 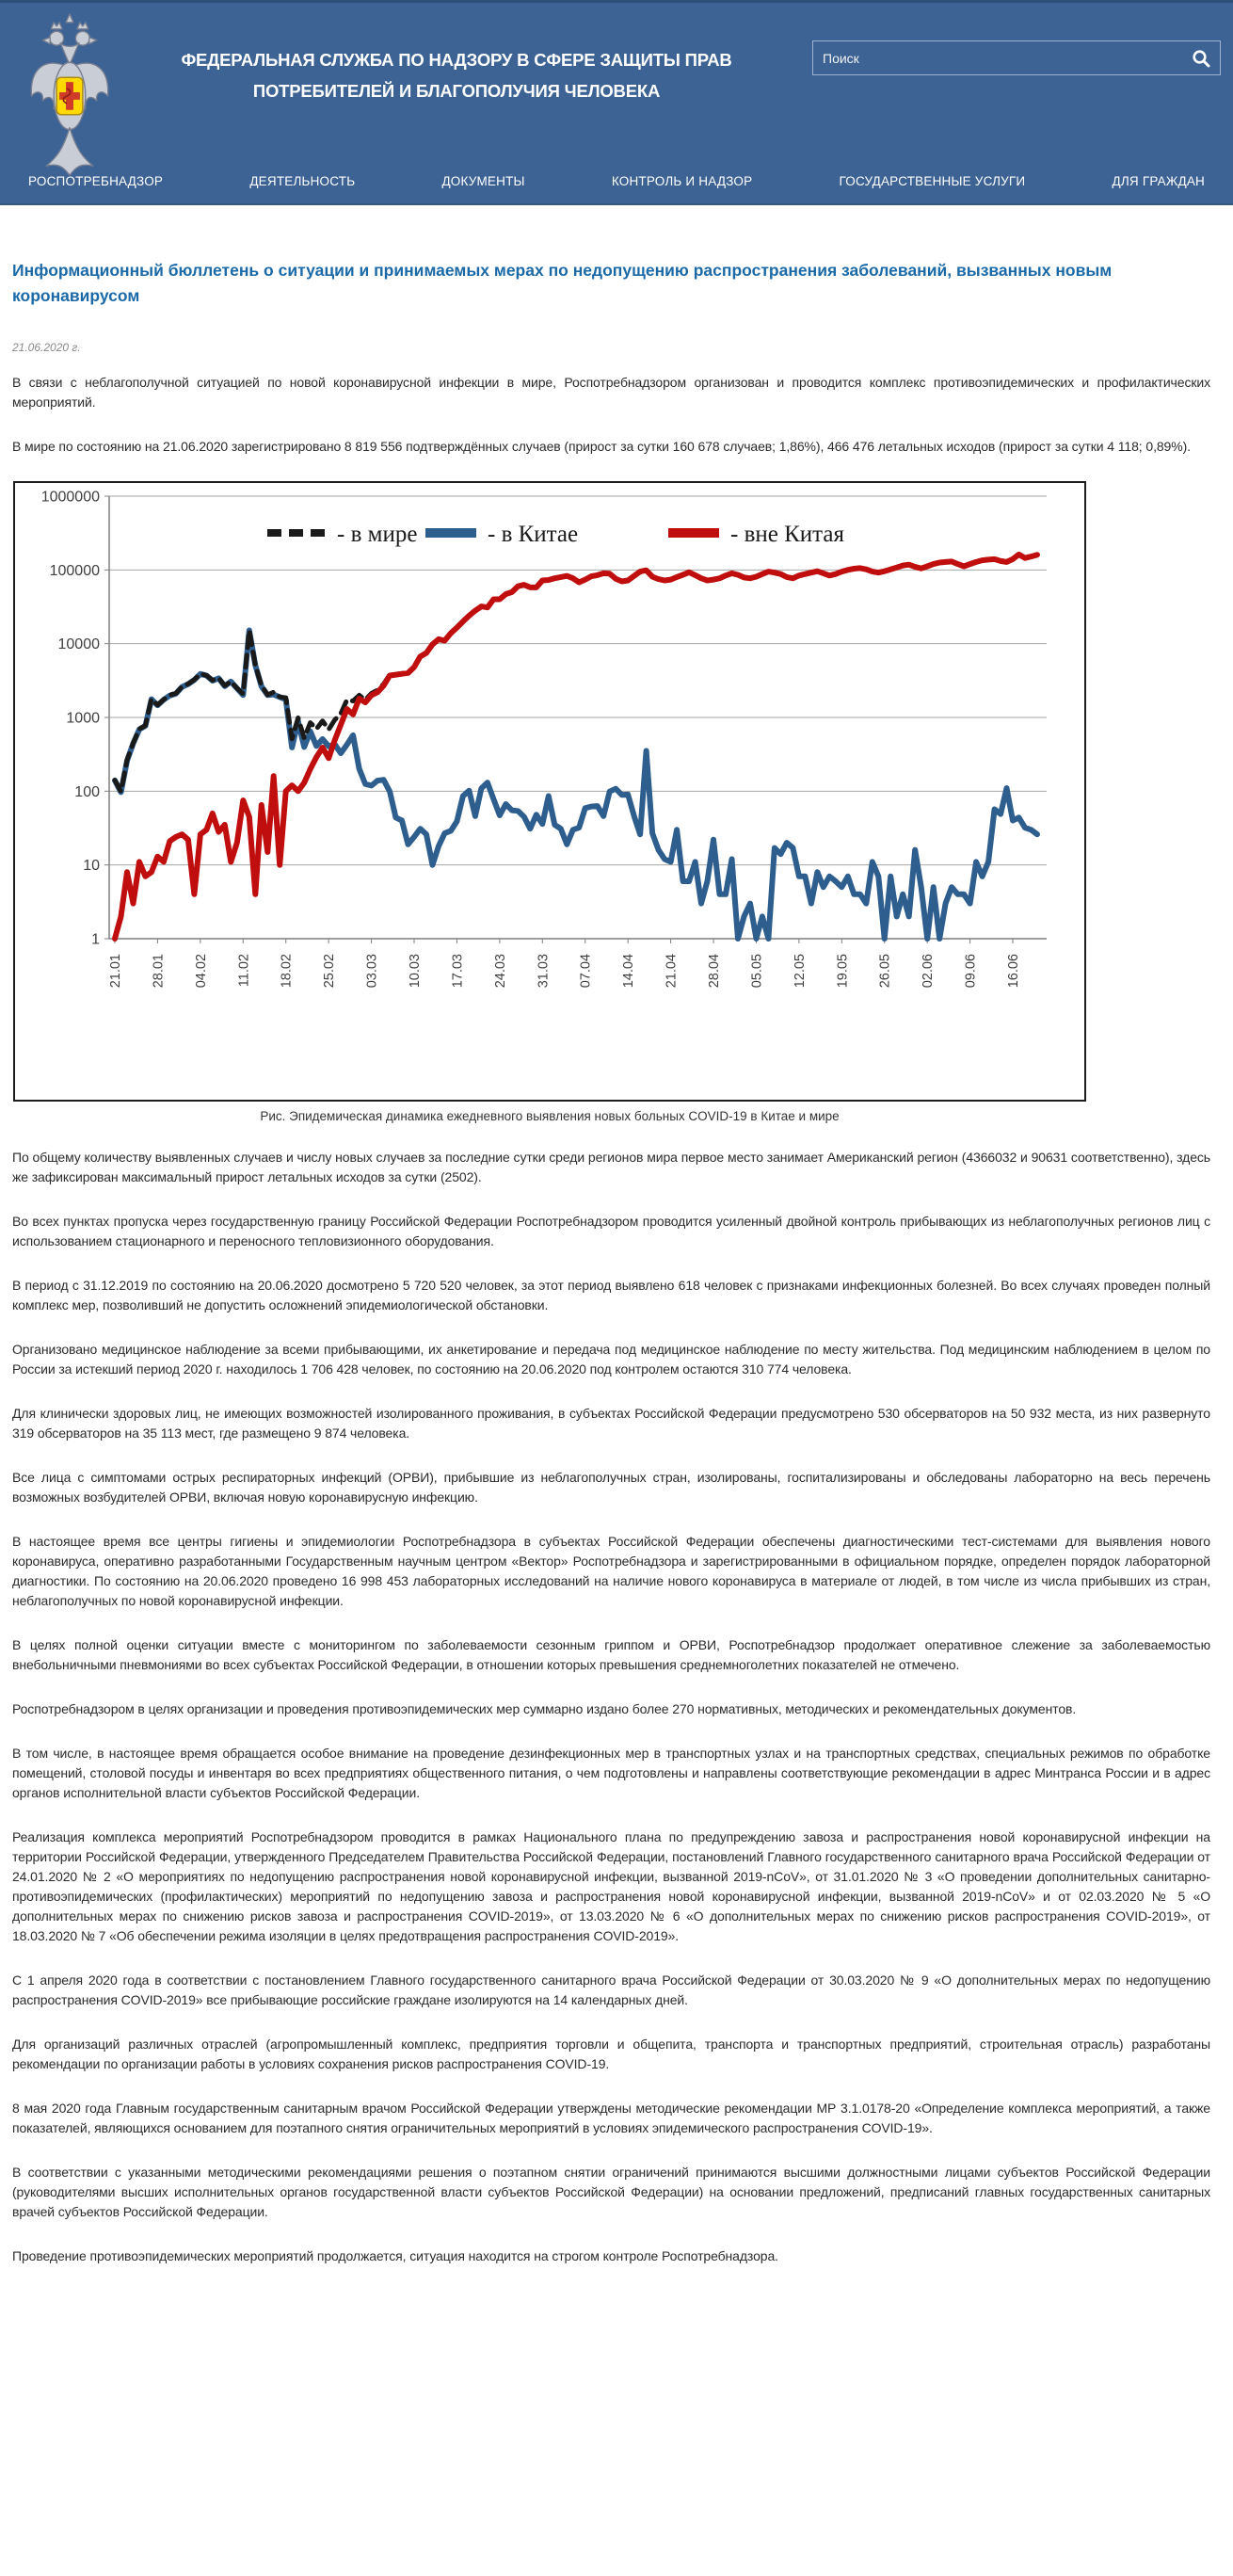 What do you see at coordinates (47, 347) in the screenshot?
I see `article-date: 21.06.2020 г.` at bounding box center [47, 347].